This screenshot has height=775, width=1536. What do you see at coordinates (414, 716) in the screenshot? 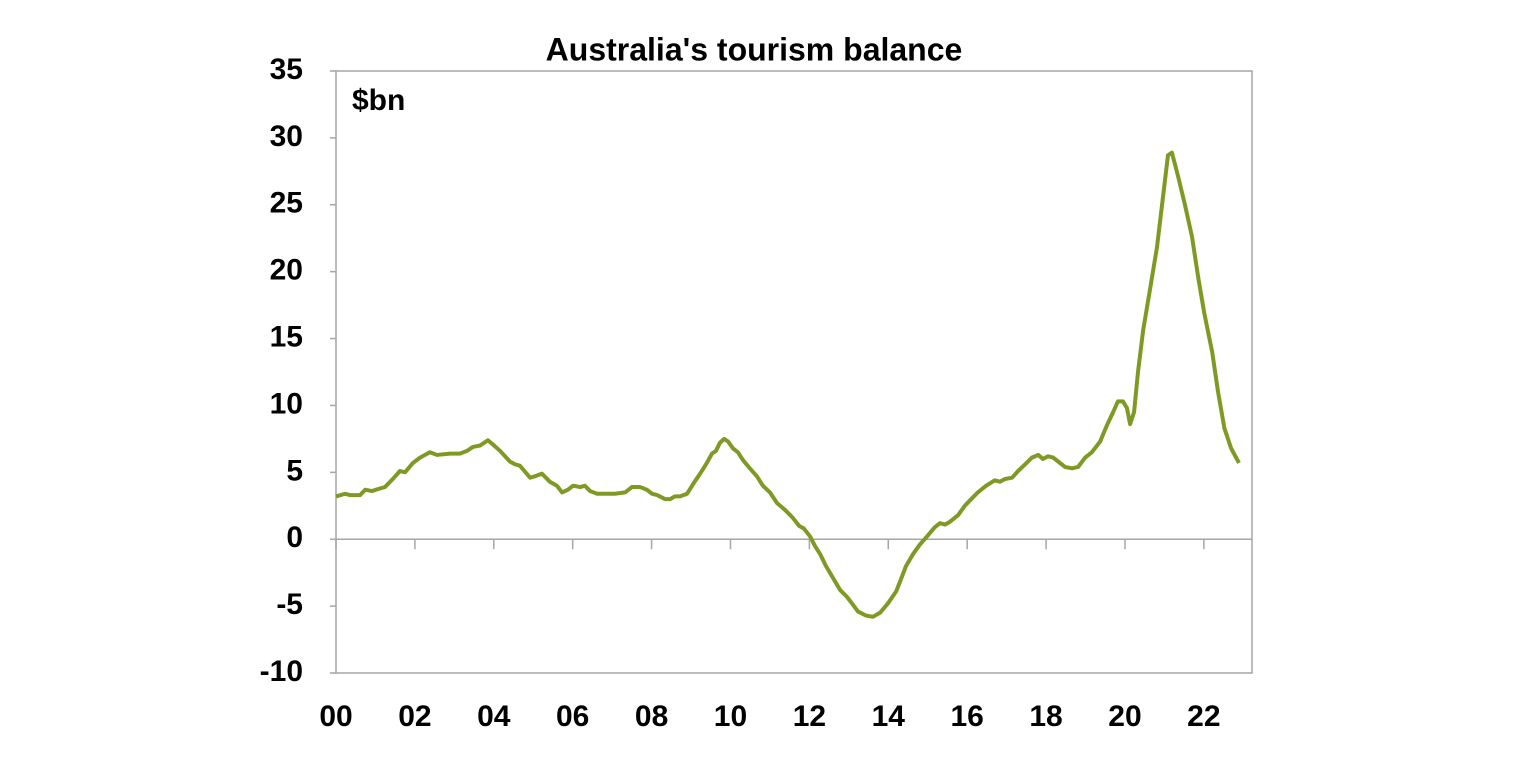
I see `x-tick-label: 02` at bounding box center [414, 716].